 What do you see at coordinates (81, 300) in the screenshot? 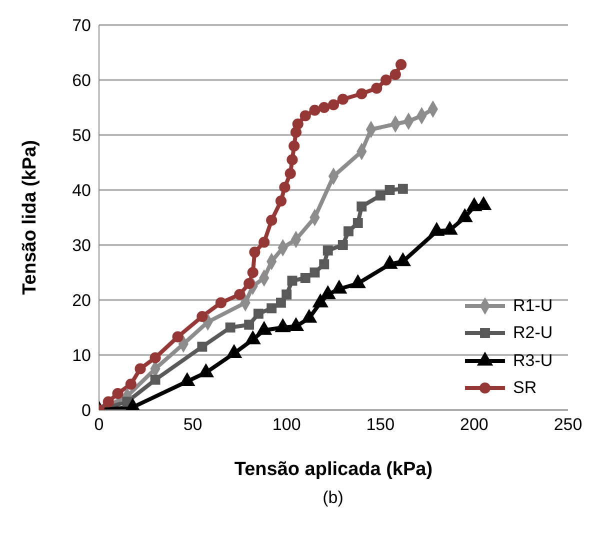
I see `y-tick-label: 20` at bounding box center [81, 300].